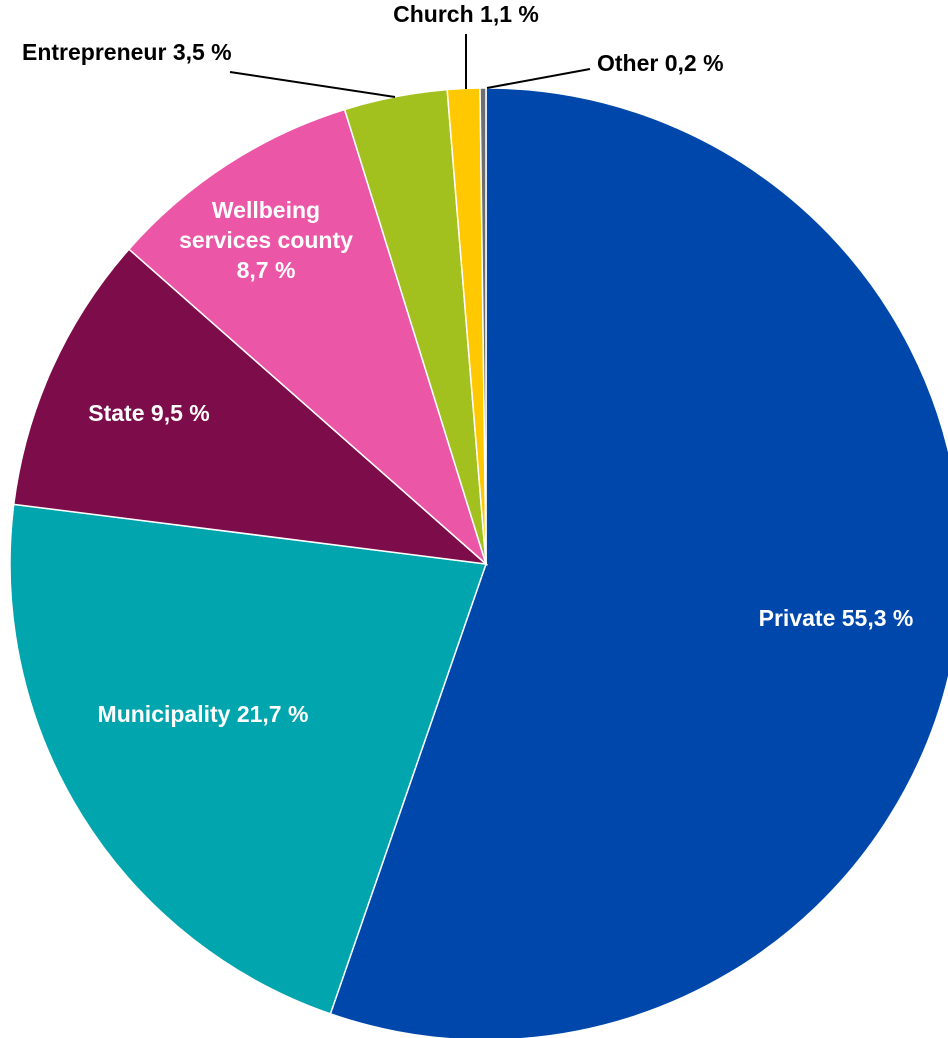 Image resolution: width=948 pixels, height=1038 pixels. What do you see at coordinates (466, 14) in the screenshot?
I see `label-church: Church 1,1 %` at bounding box center [466, 14].